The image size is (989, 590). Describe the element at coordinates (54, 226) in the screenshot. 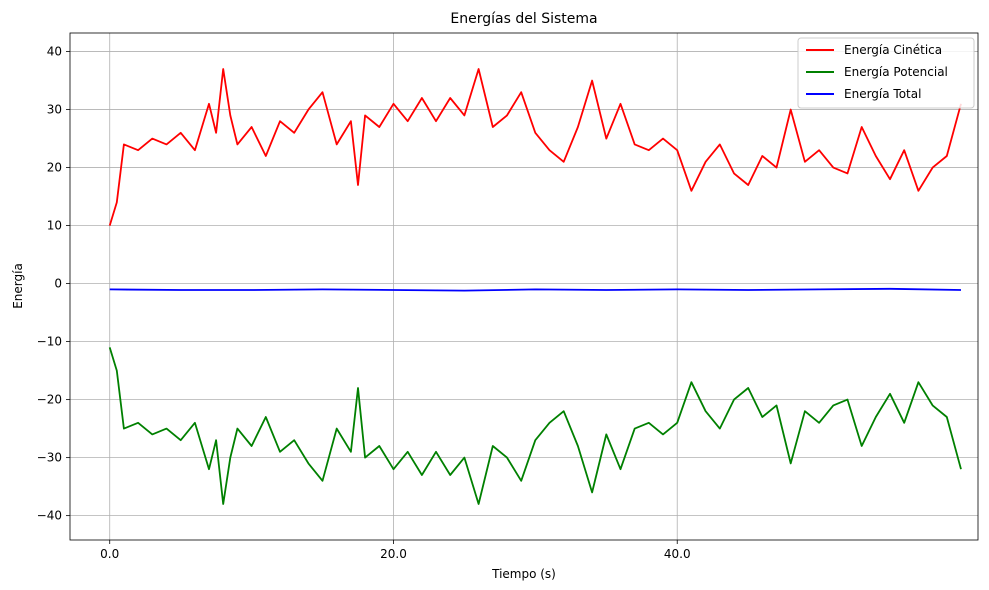

I see `y-tick-label: 10` at that location.